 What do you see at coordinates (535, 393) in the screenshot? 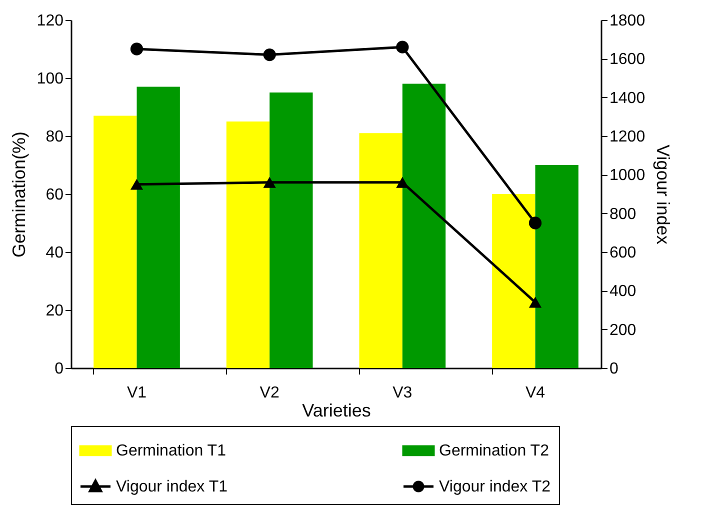
I see `x-tick-label: V4` at bounding box center [535, 393].